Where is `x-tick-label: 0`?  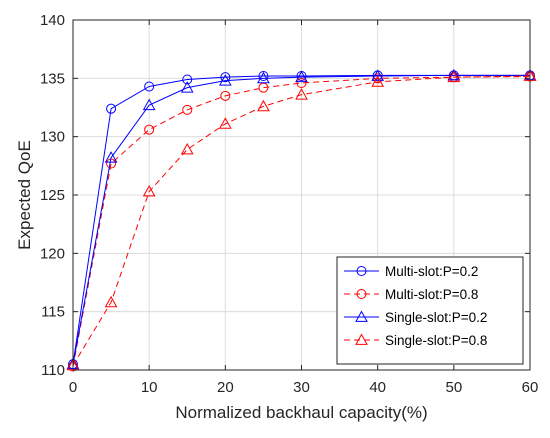
x-tick-label: 0 is located at coordinates (73, 387).